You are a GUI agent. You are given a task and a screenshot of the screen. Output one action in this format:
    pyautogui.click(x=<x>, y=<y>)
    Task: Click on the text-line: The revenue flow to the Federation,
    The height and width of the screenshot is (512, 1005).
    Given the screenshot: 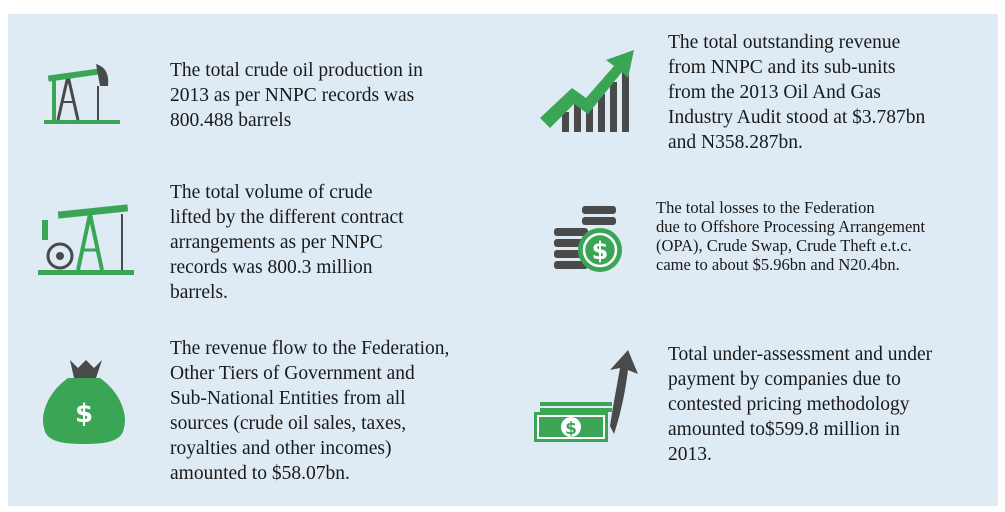 What is the action you would take?
    pyautogui.click(x=310, y=348)
    